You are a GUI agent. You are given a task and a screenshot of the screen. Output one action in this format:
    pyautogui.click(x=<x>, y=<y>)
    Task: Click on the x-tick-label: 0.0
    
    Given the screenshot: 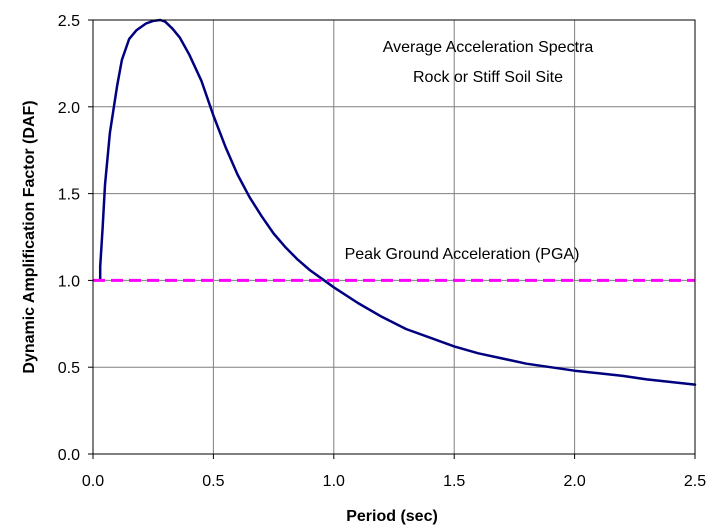 What is the action you would take?
    pyautogui.click(x=93, y=481)
    